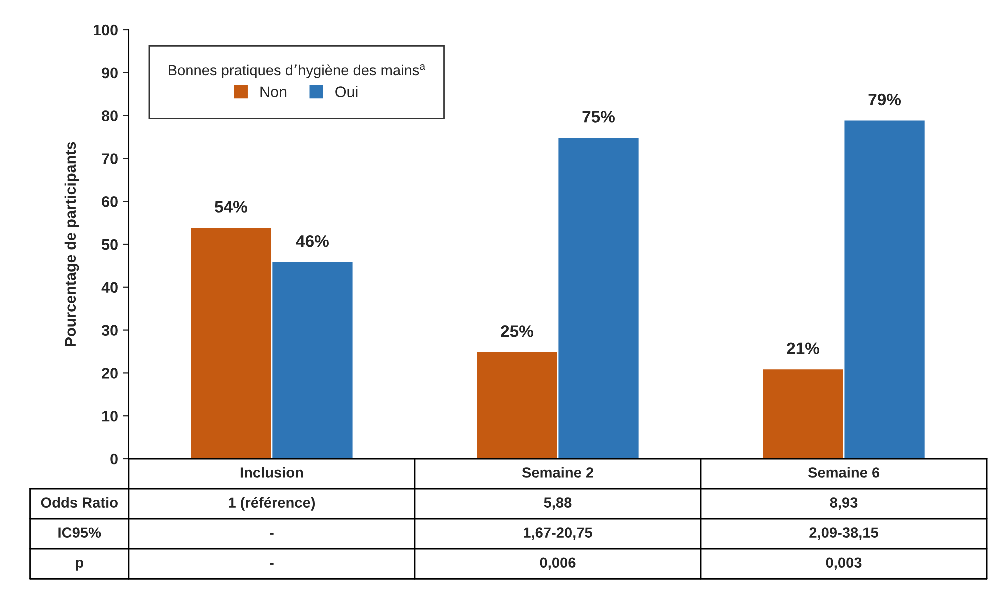 The image size is (992, 600). What do you see at coordinates (885, 100) in the screenshot?
I see `data-label: 79%` at bounding box center [885, 100].